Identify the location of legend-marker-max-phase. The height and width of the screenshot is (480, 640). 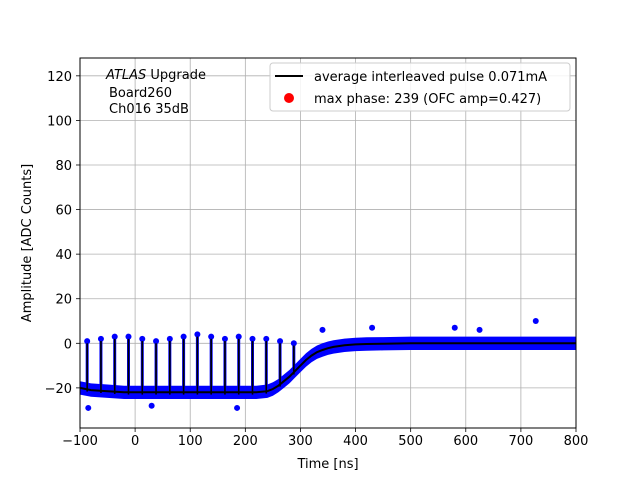
(289, 98).